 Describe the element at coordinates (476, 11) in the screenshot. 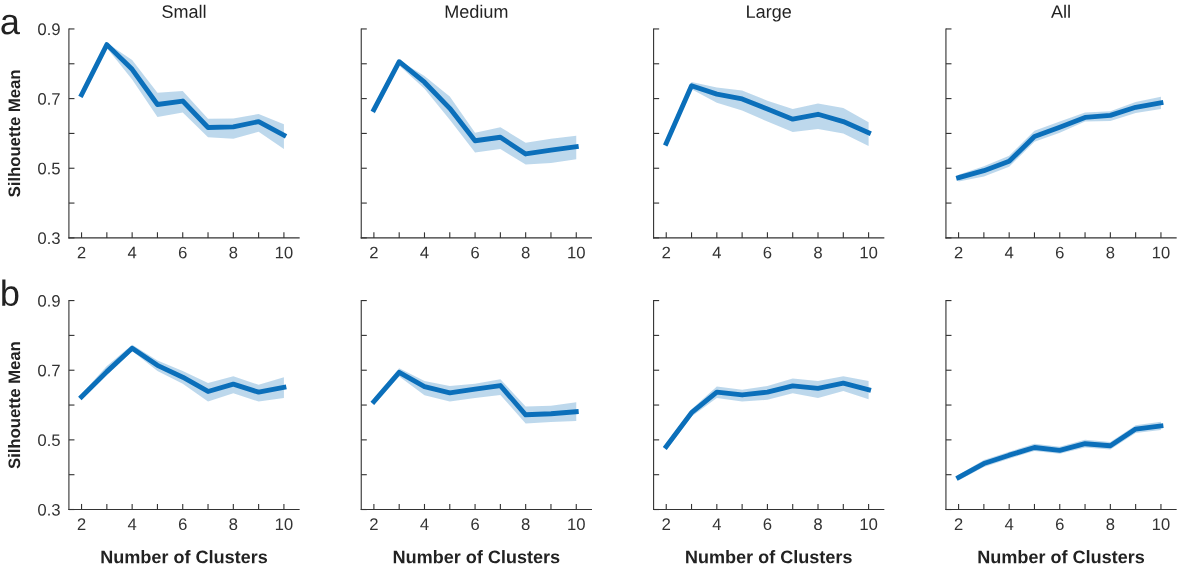

I see `chart-title: Medium` at that location.